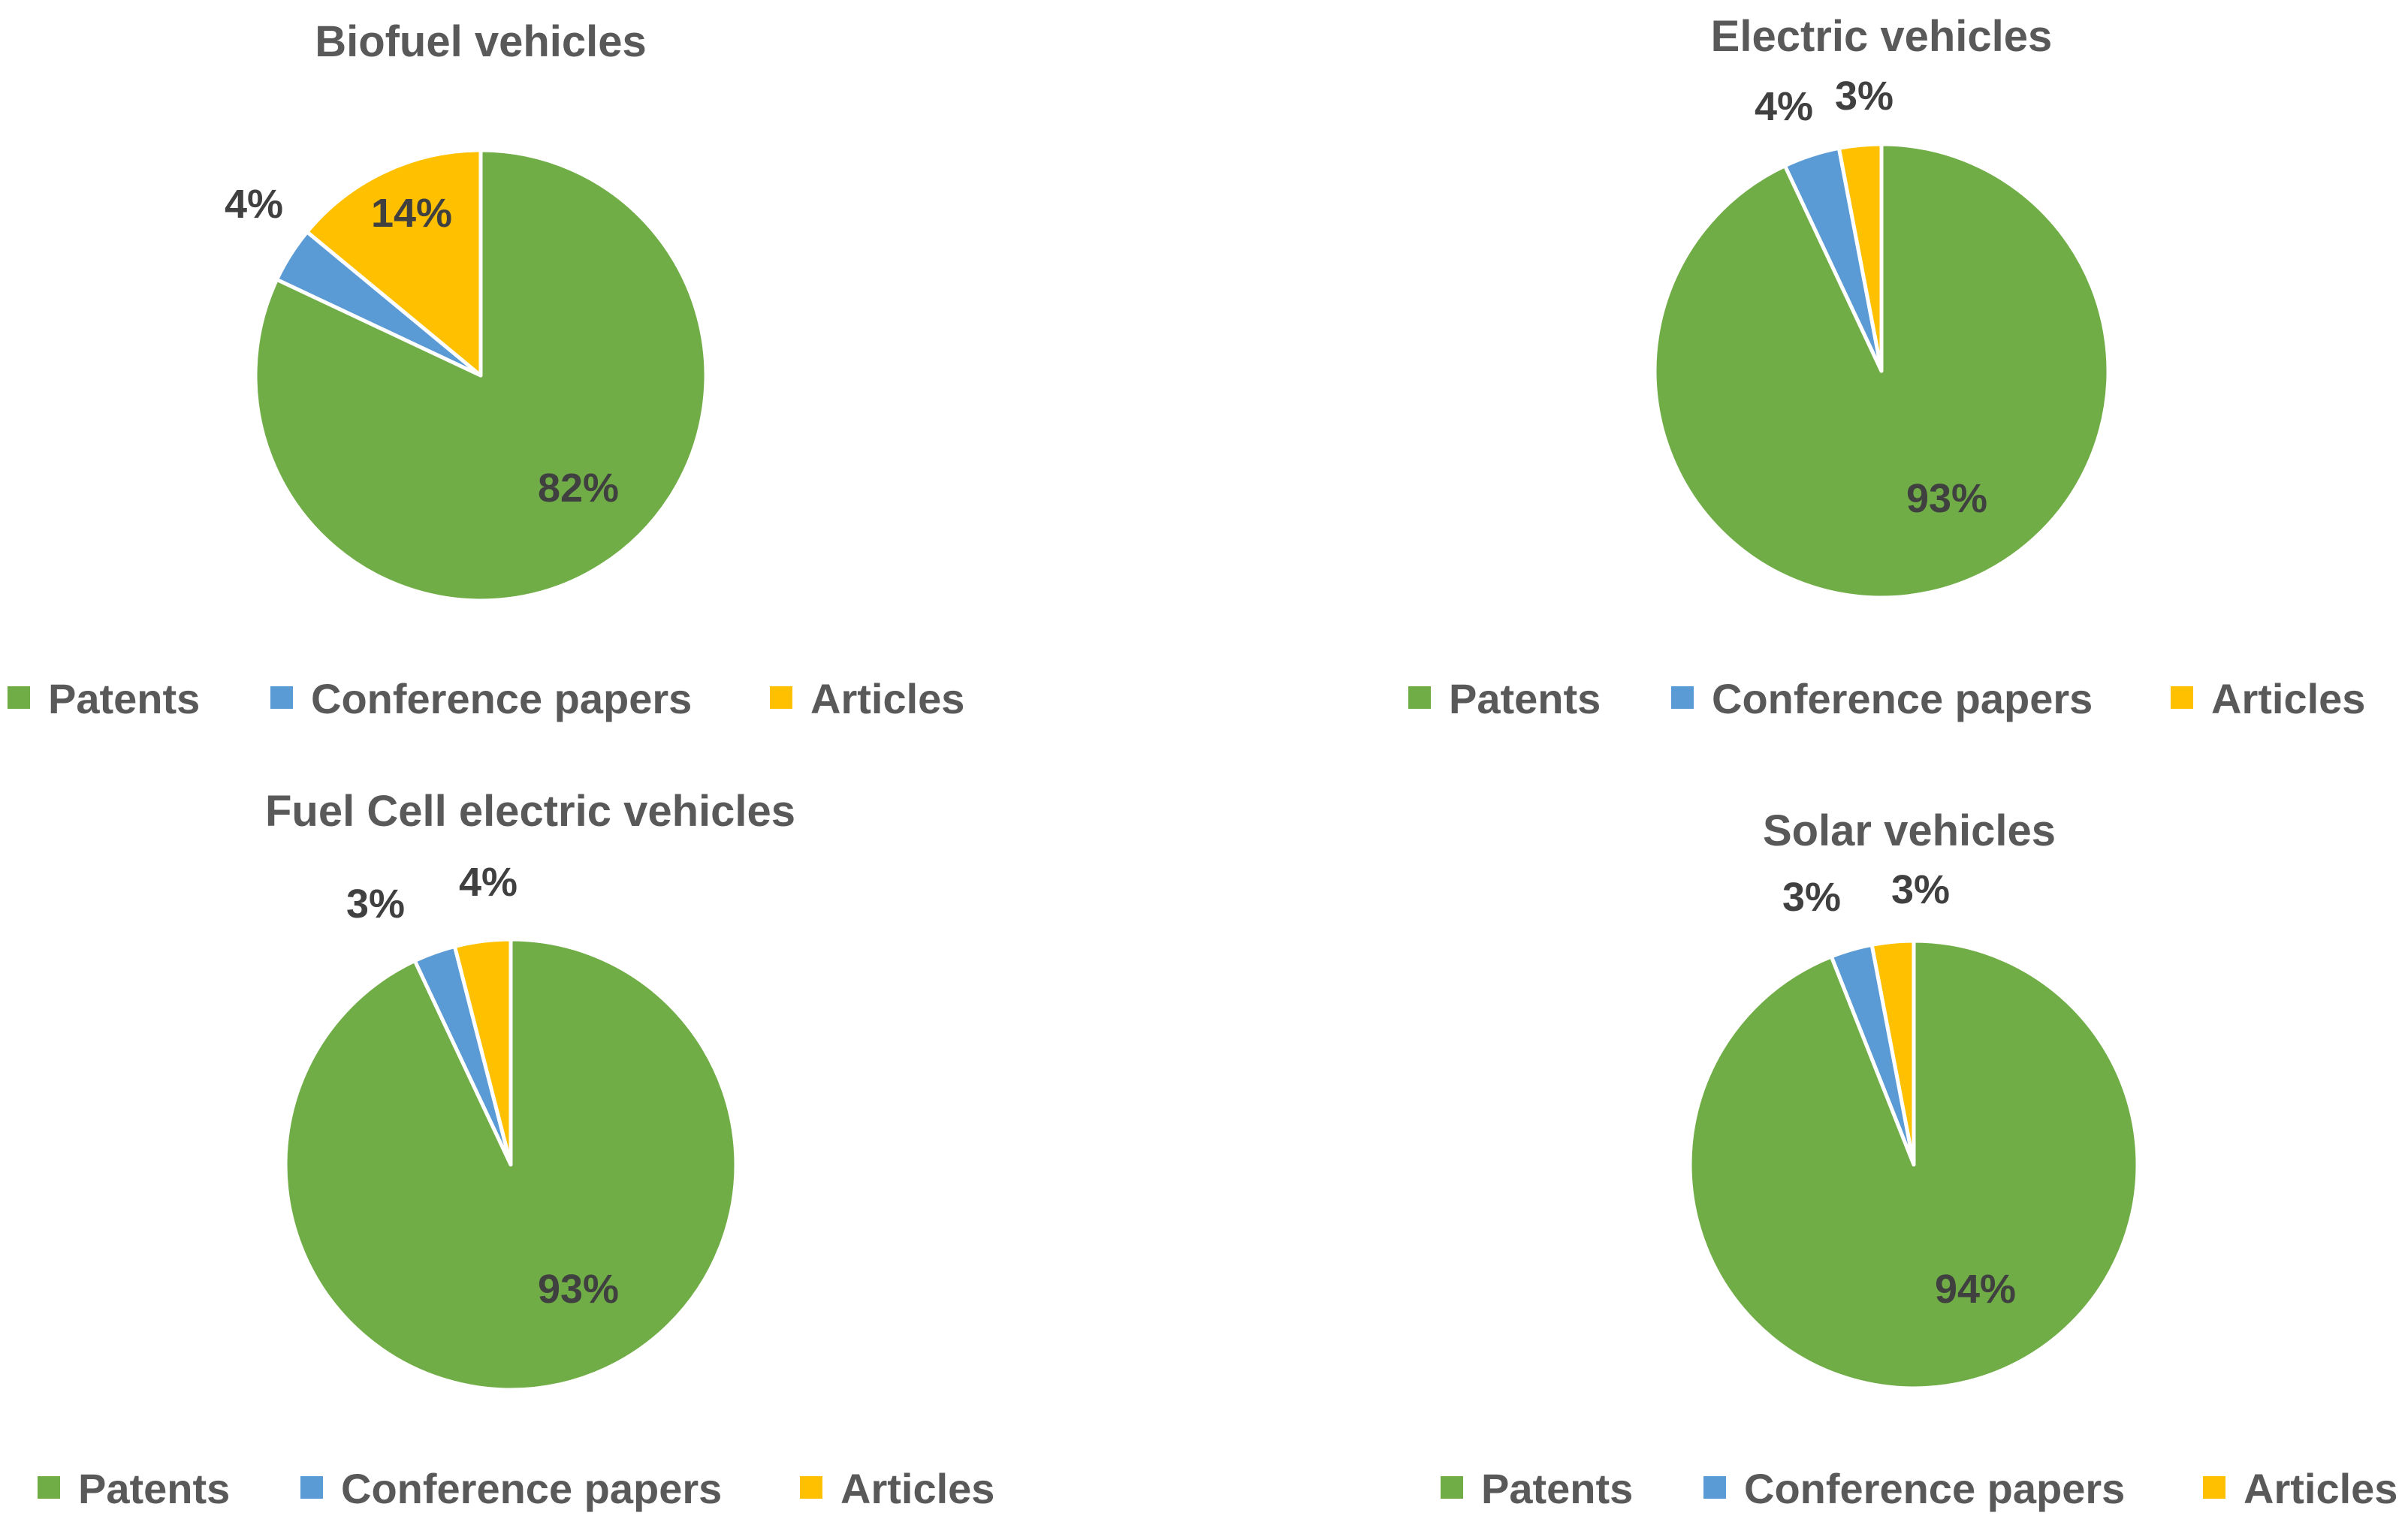  Describe the element at coordinates (1975, 1289) in the screenshot. I see `data-label-patents: 94%` at that location.